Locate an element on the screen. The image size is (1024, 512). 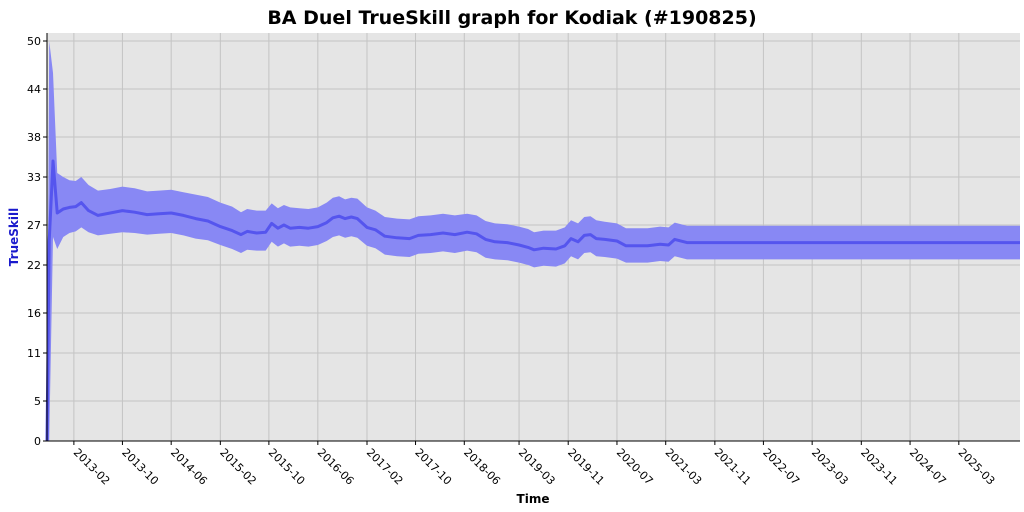
y-tick-label: 44 is located at coordinates (34, 89).